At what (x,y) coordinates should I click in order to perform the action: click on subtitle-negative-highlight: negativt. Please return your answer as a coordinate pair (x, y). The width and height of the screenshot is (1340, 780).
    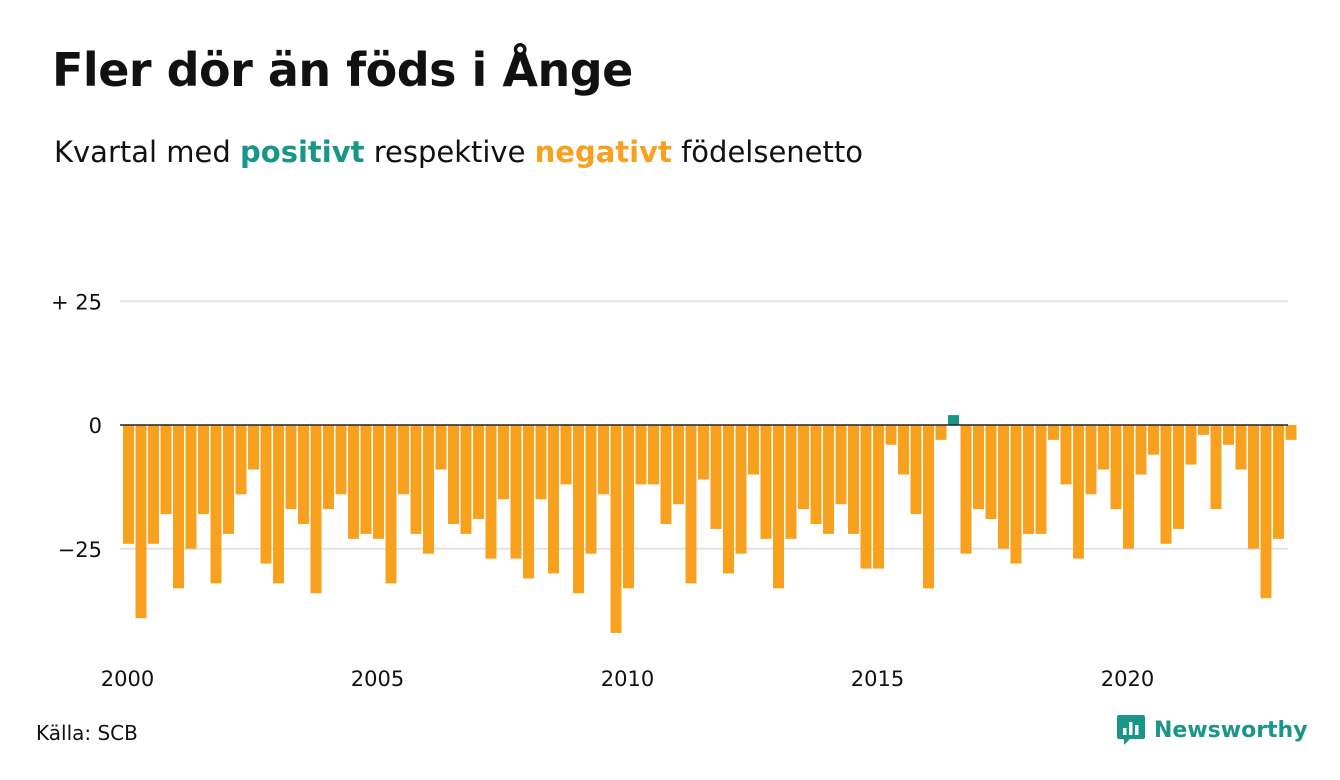
    Looking at the image, I should click on (603, 152).